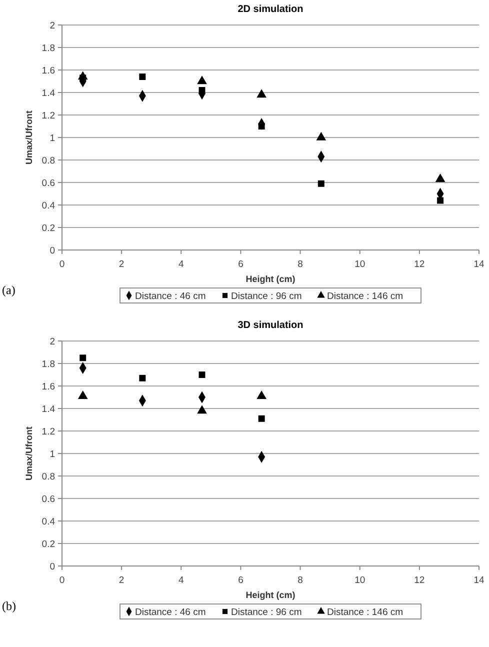 Image resolution: width=489 pixels, height=647 pixels. I want to click on chart-title: 2D simulation, so click(271, 9).